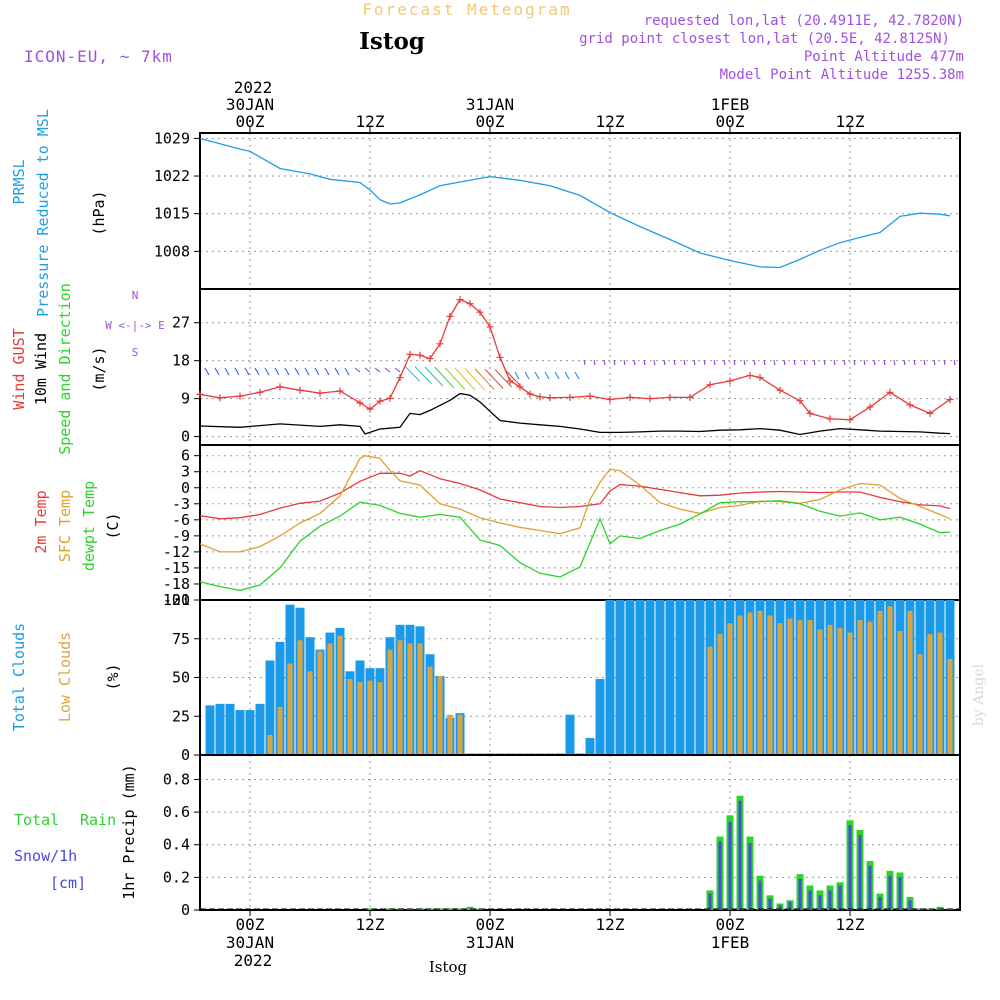 Image resolution: width=1000 pixels, height=1000 pixels. Describe the element at coordinates (172, 138) in the screenshot. I see `pressure-ytick-label: 1029` at that location.